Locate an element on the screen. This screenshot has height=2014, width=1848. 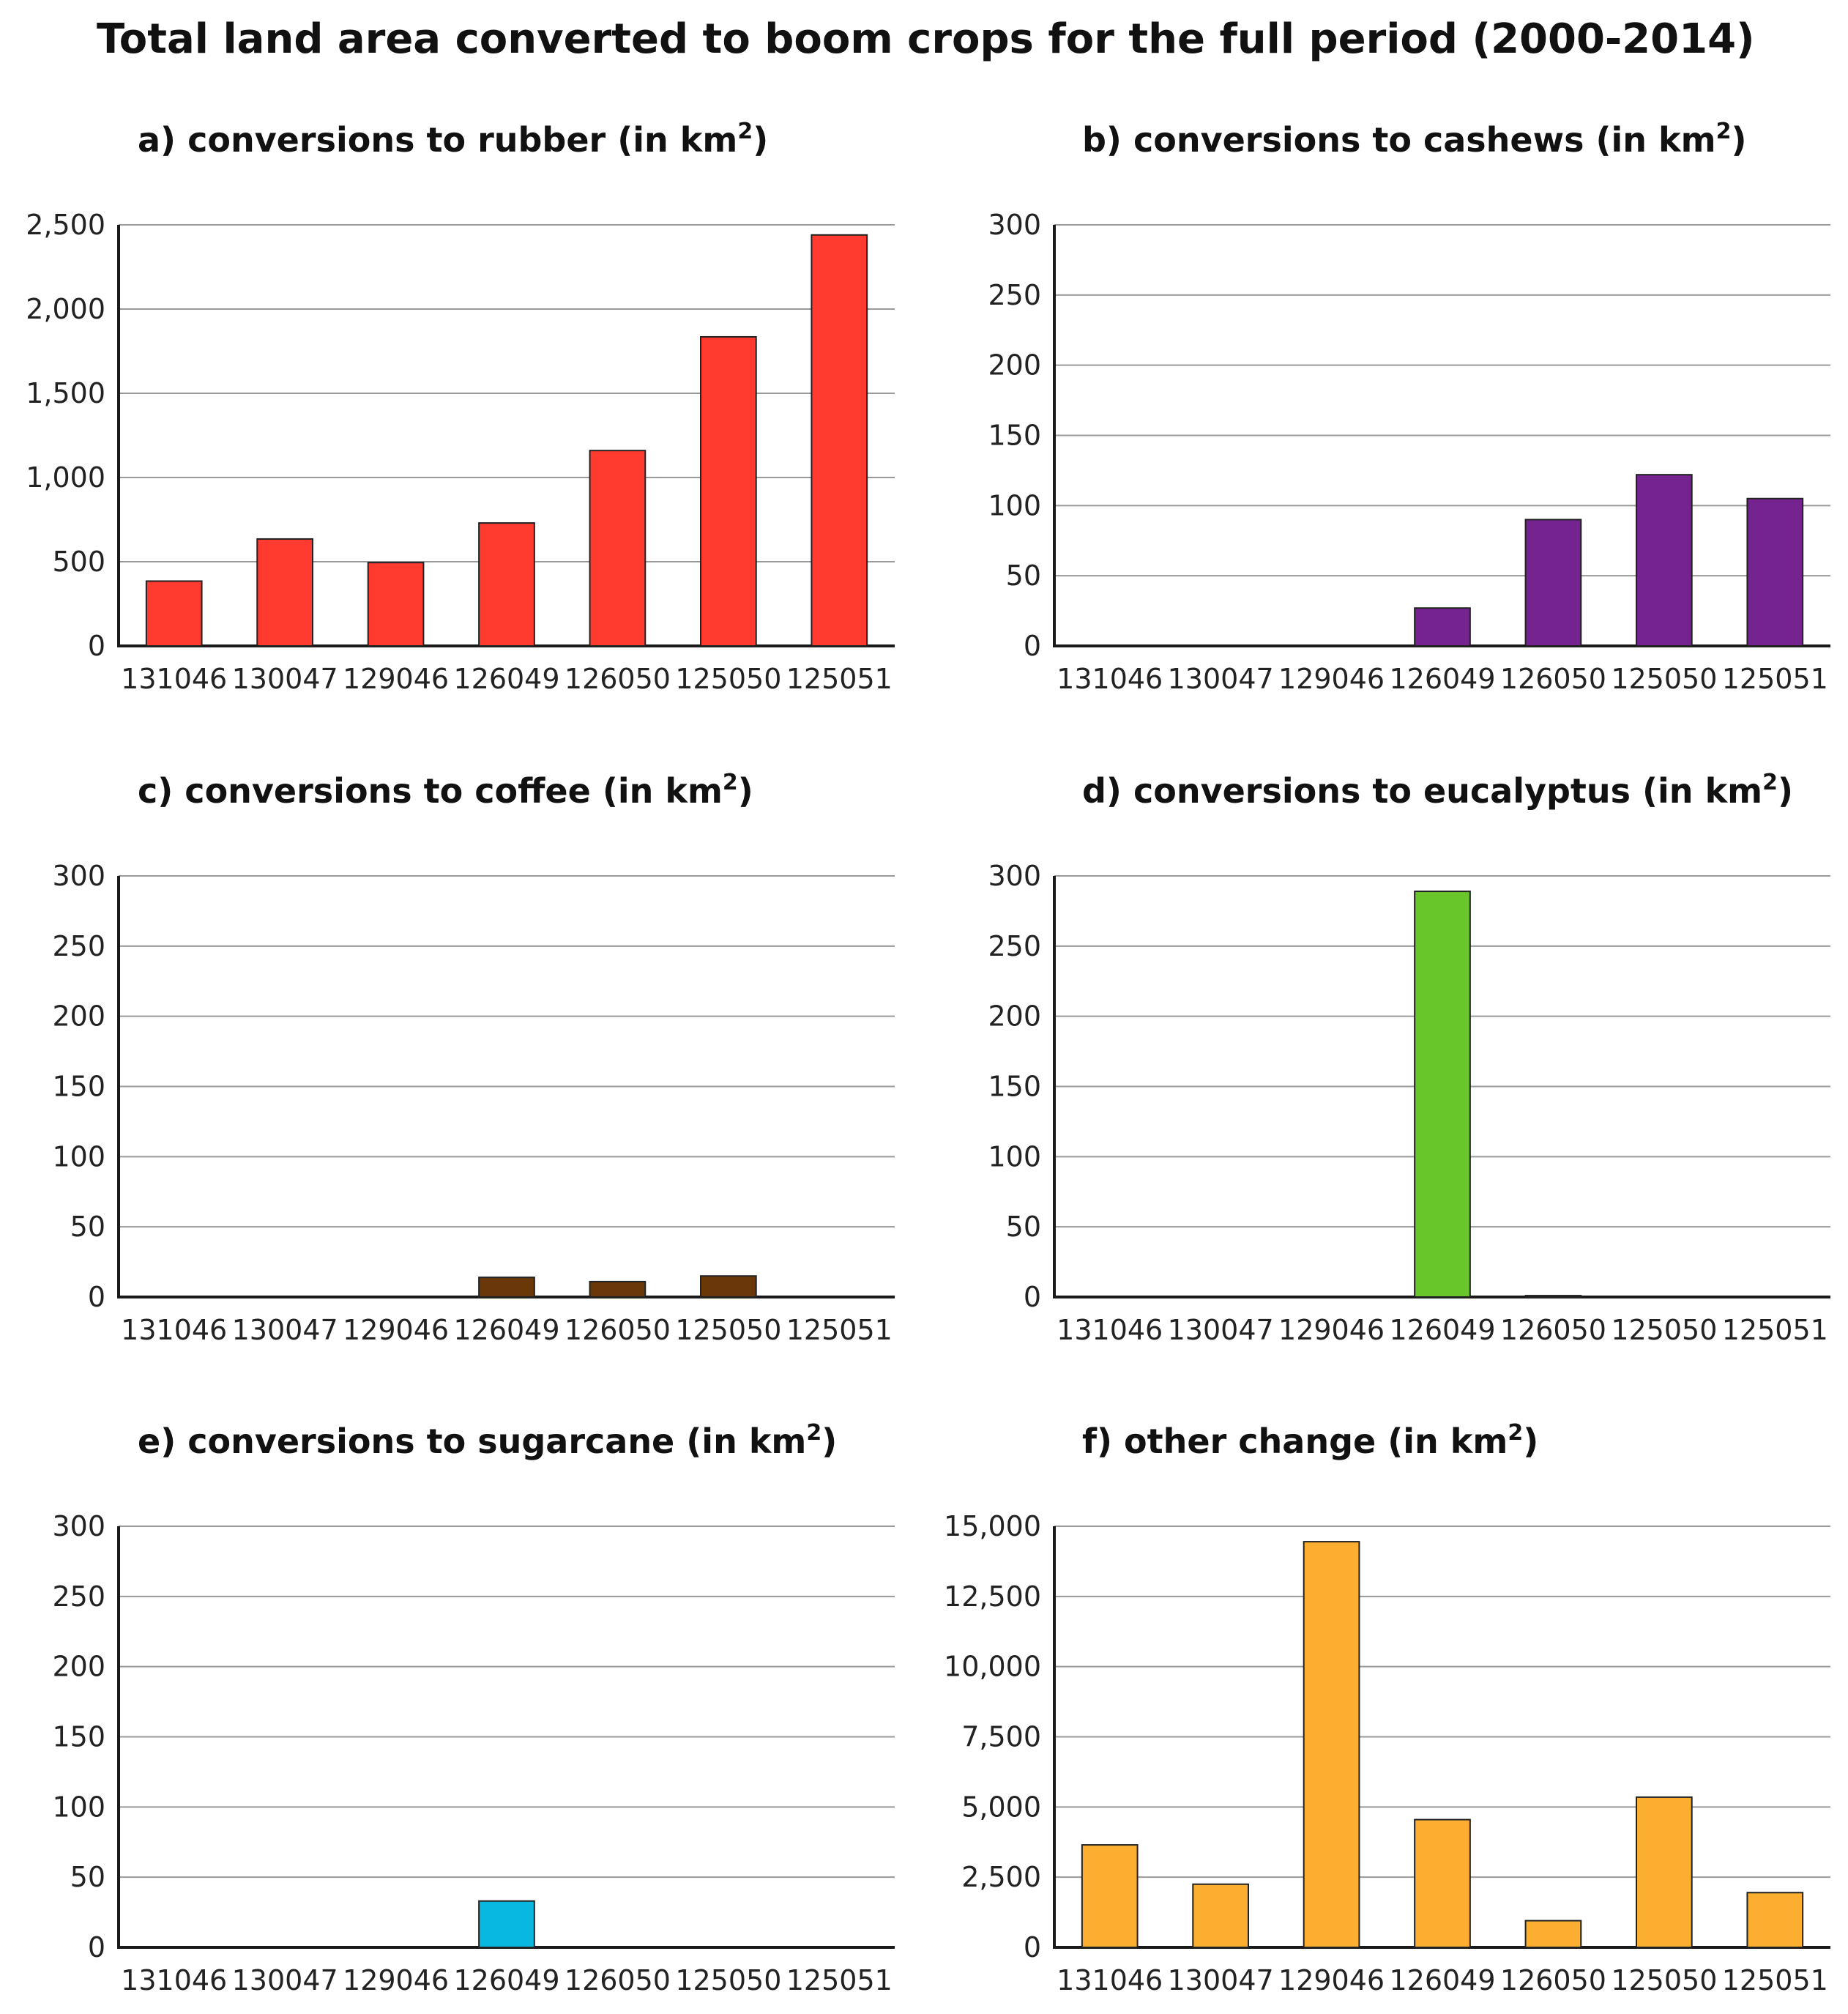
y-tick-label: 12,500 is located at coordinates (992, 1596).